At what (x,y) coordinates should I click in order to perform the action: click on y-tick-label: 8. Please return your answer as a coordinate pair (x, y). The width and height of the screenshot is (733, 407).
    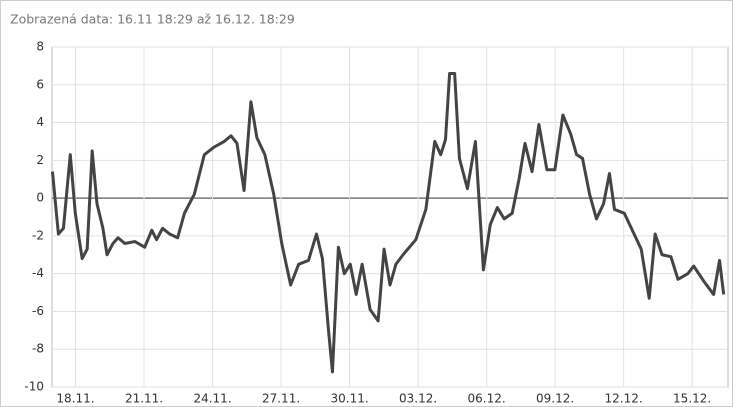
    Looking at the image, I should click on (40, 47).